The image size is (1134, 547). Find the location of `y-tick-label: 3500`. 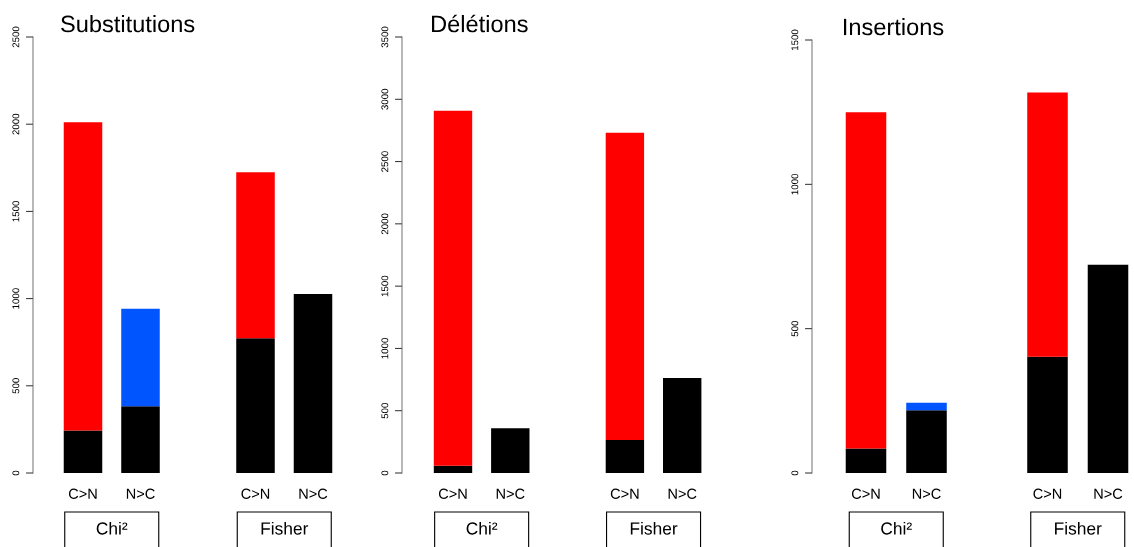

y-tick-label: 3500 is located at coordinates (385, 37).